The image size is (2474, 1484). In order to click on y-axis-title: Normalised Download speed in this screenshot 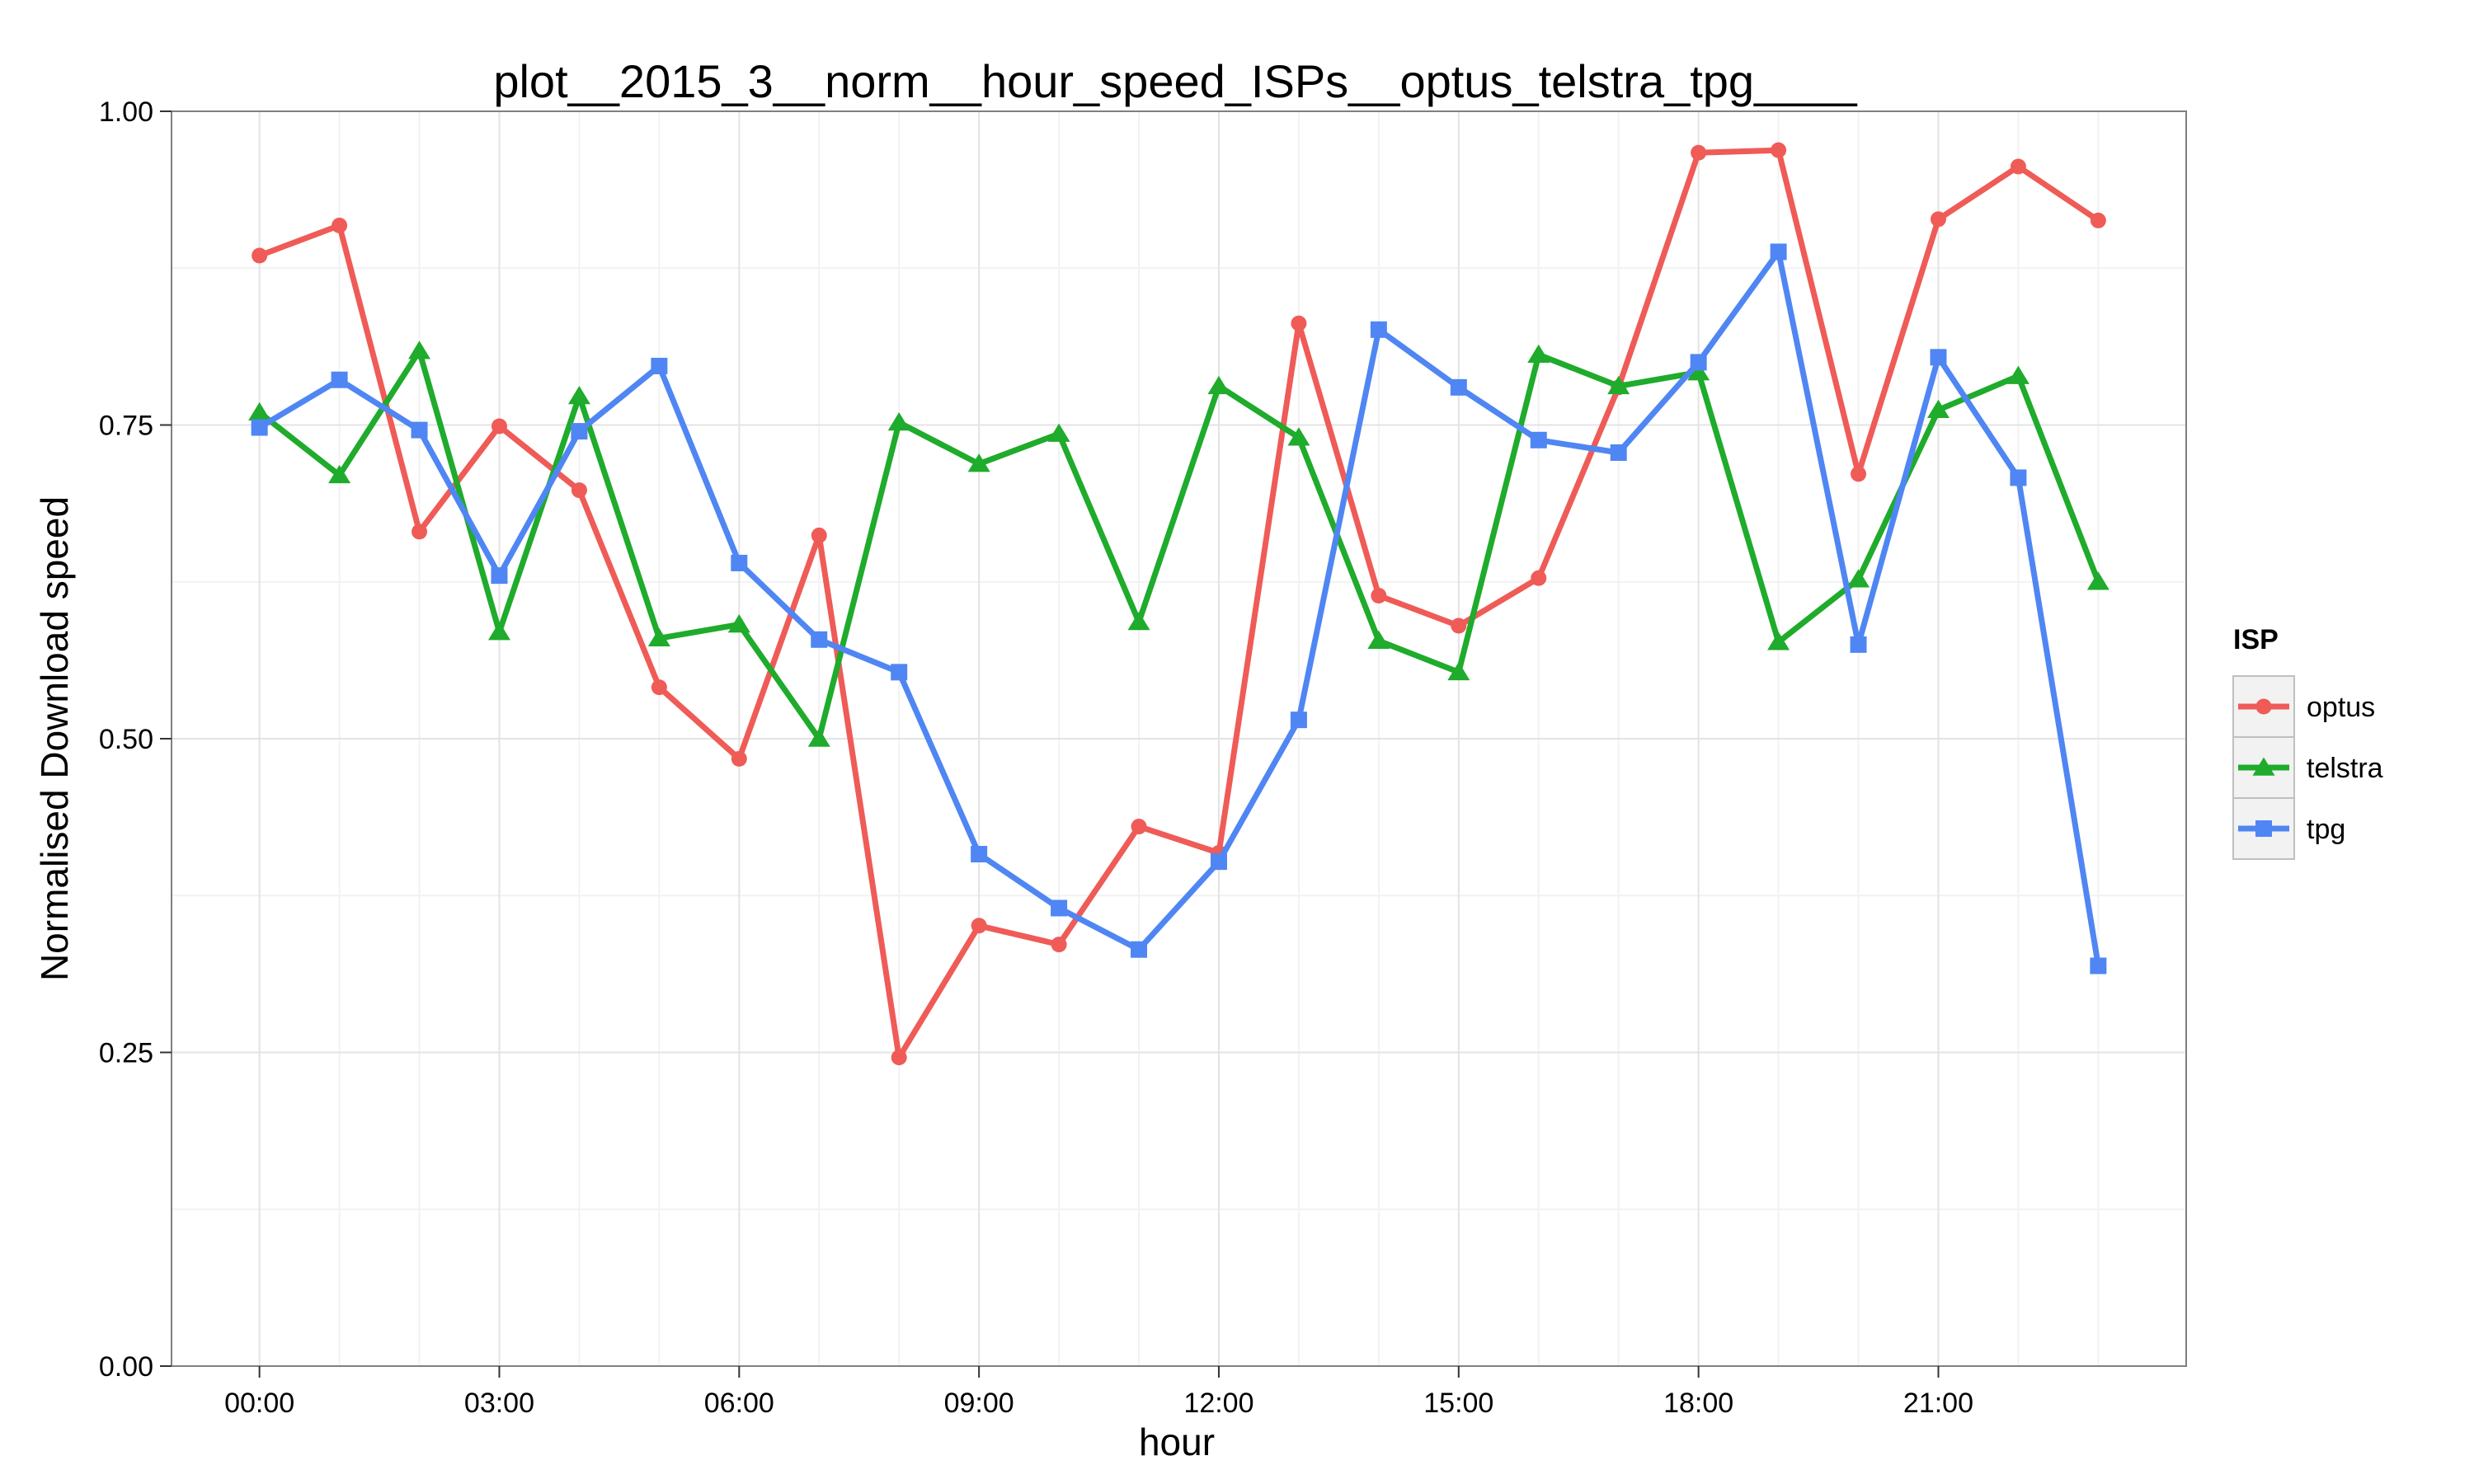, I will do `click(54, 738)`.